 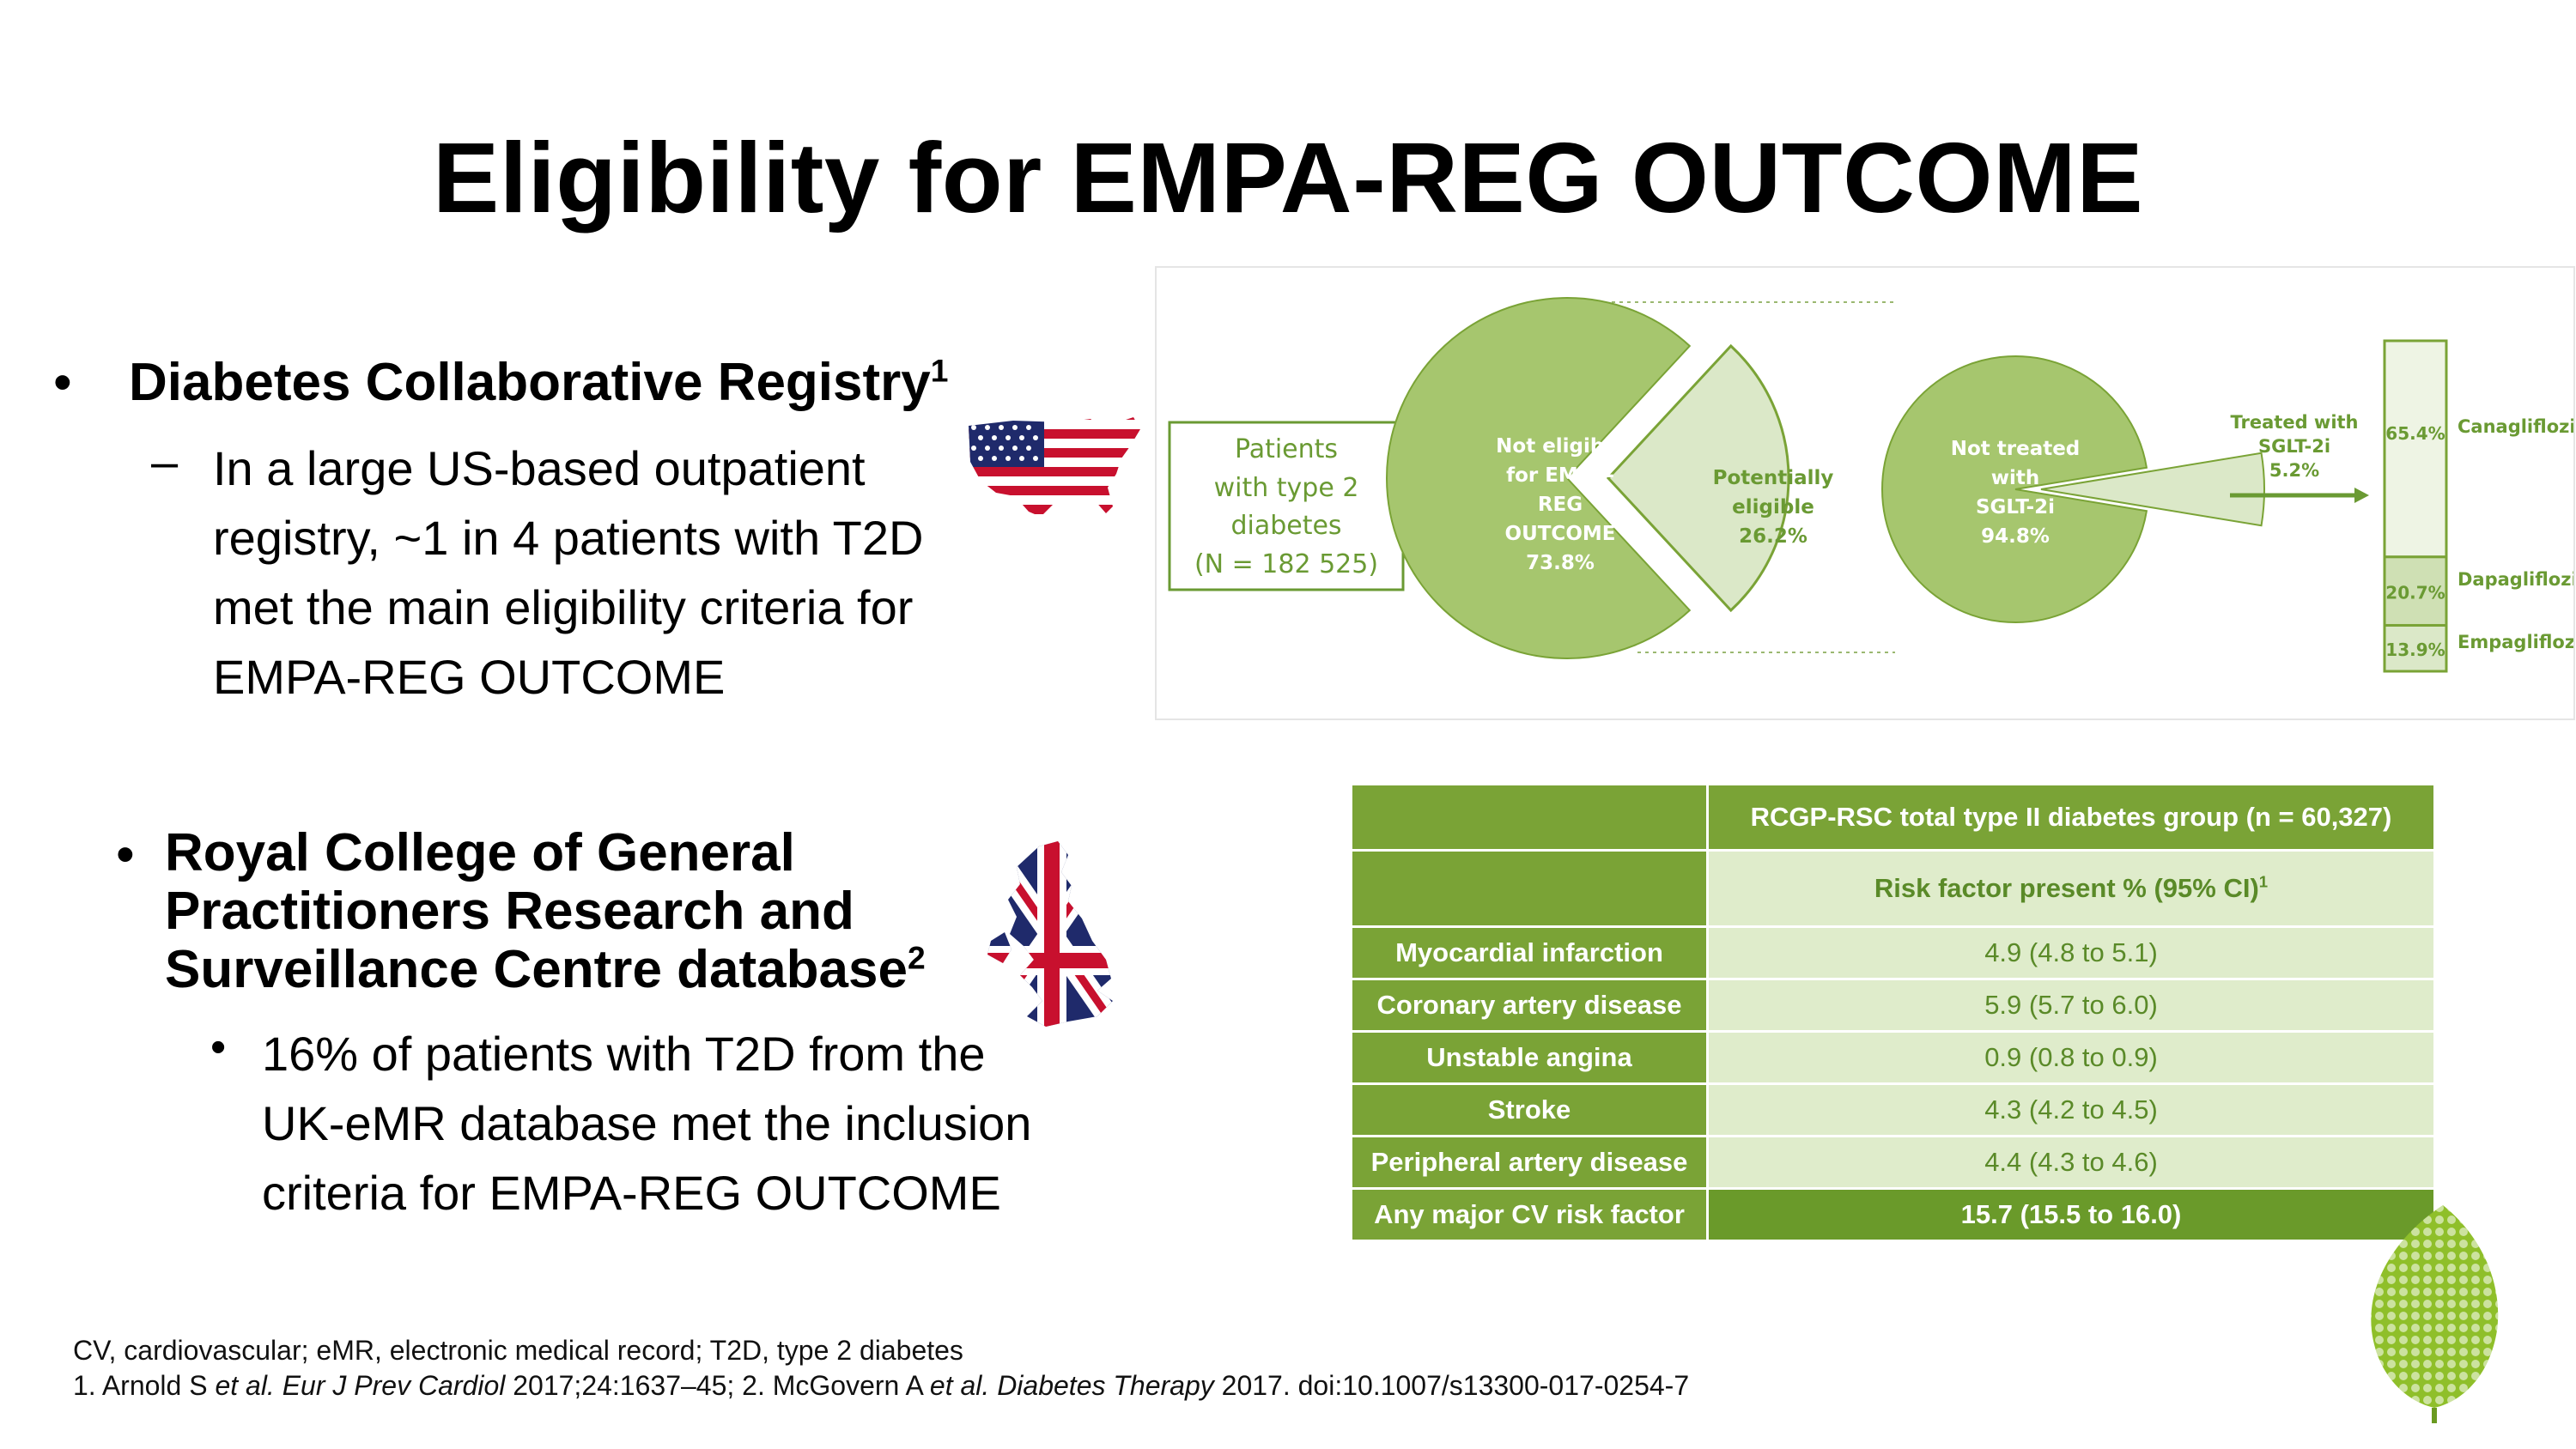 I want to click on patients-box-line: Patients, so click(x=1287, y=449).